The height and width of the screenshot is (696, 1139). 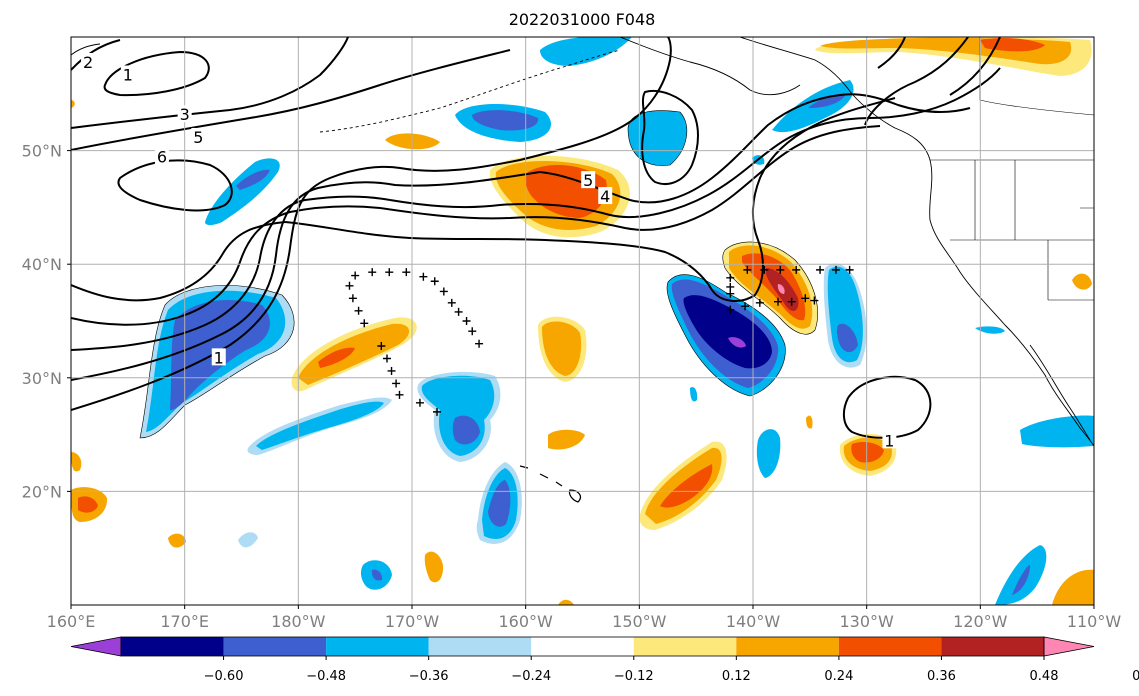 I want to click on neg-anomaly-30n-140w, so click(x=694, y=394).